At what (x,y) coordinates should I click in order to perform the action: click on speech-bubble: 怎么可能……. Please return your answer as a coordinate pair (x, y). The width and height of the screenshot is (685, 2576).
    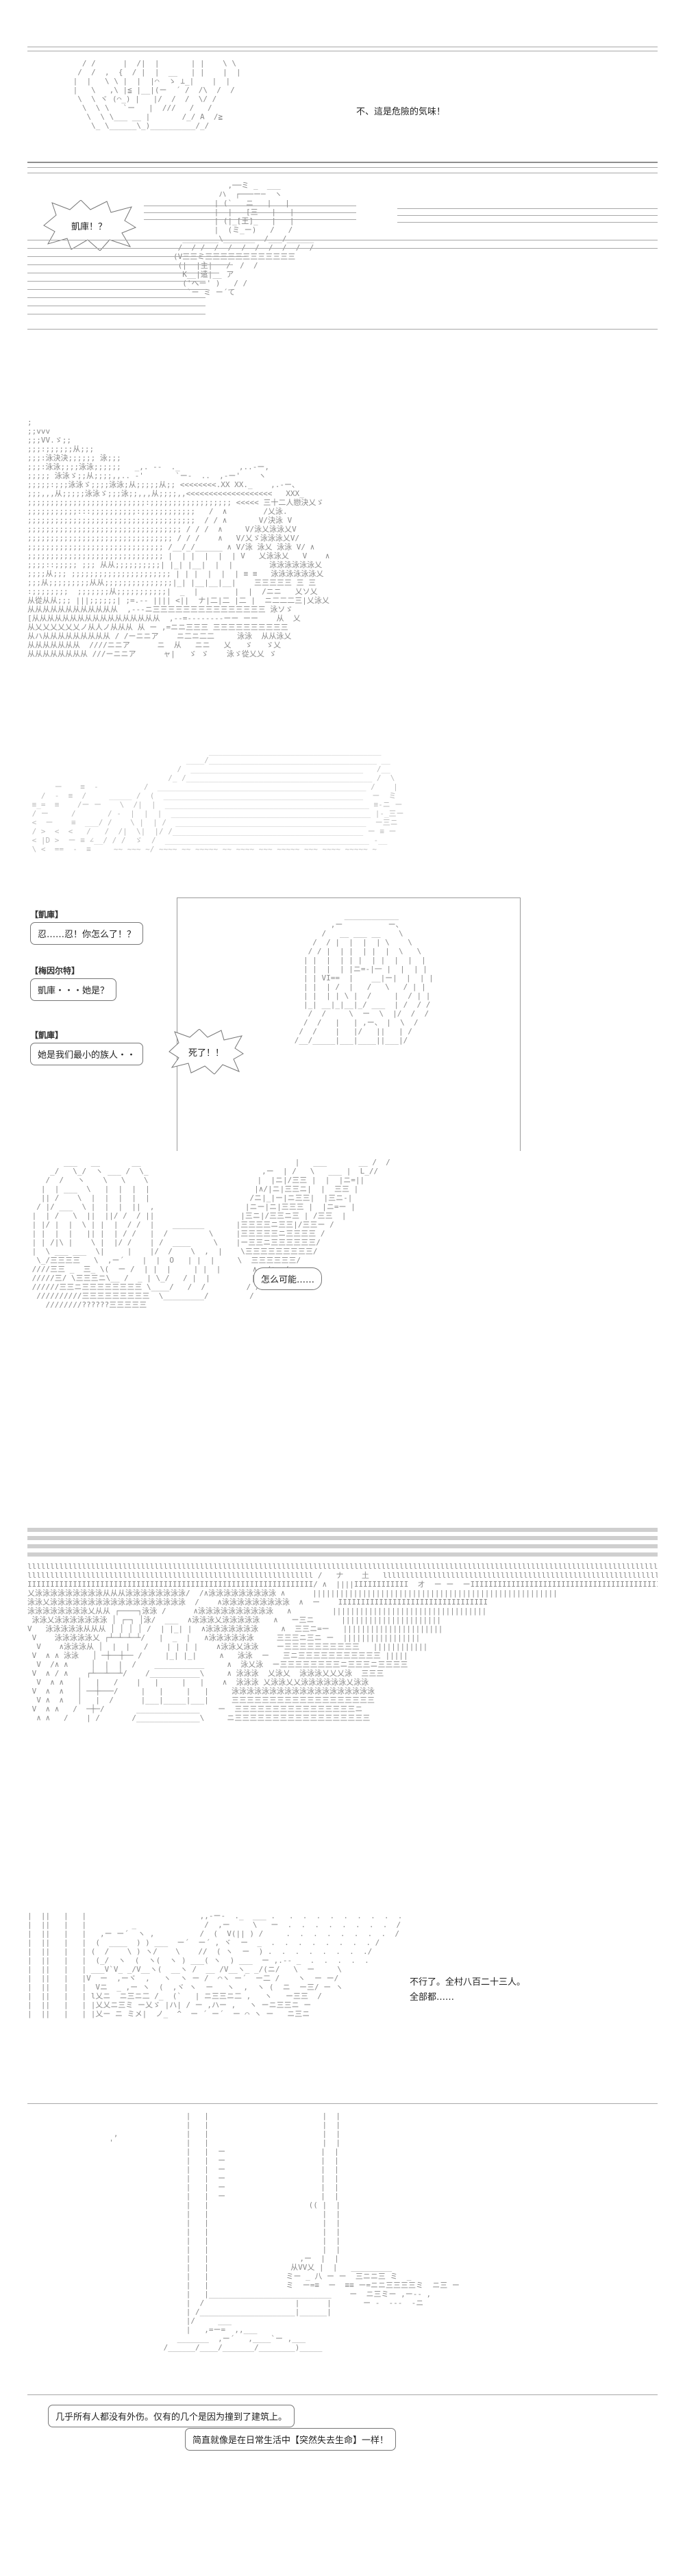
    Looking at the image, I should click on (288, 1278).